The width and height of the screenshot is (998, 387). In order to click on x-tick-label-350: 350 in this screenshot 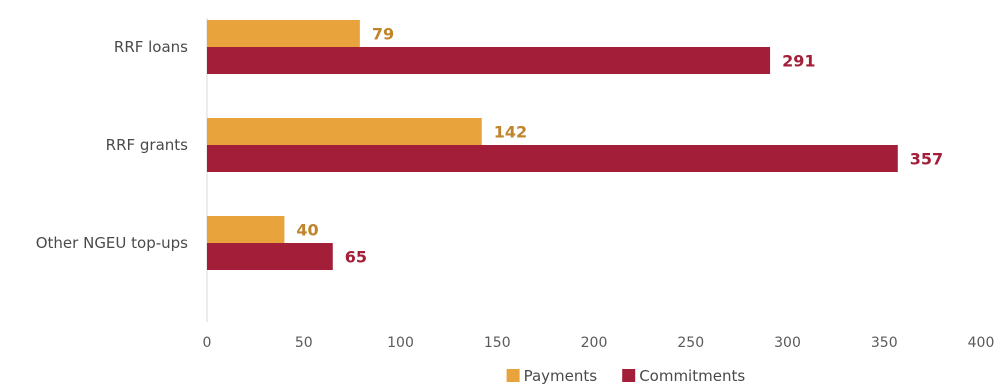, I will do `click(884, 343)`.